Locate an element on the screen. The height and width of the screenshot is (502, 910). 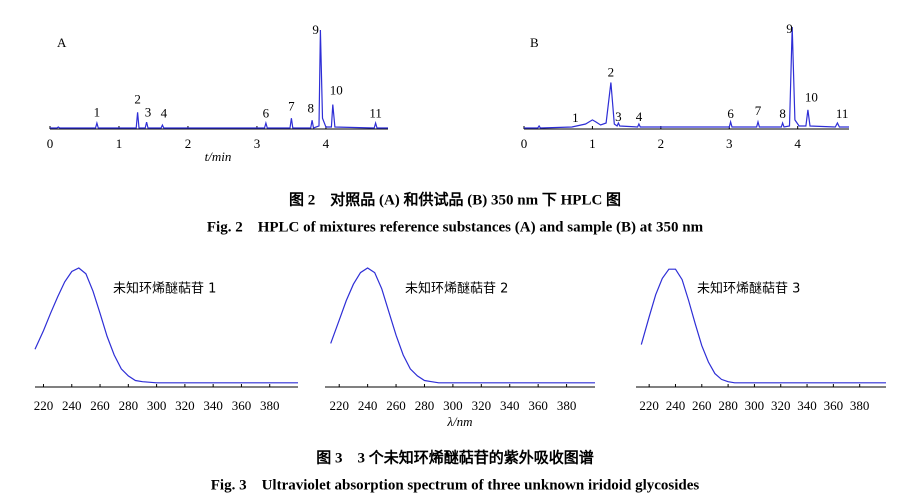
figure-caption: 图 3 3 个未知环烯醚萜苷的紫外吸收图谱 is located at coordinates (455, 457).